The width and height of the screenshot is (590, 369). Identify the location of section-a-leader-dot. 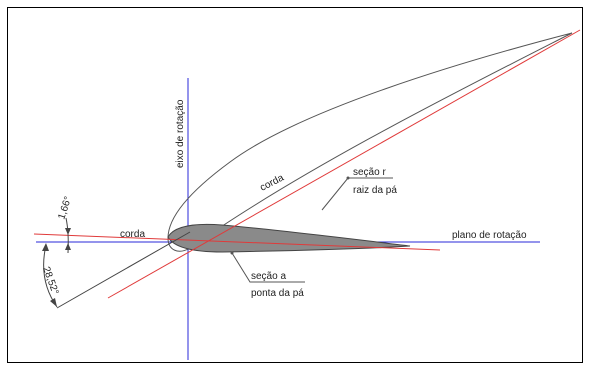
(232, 253).